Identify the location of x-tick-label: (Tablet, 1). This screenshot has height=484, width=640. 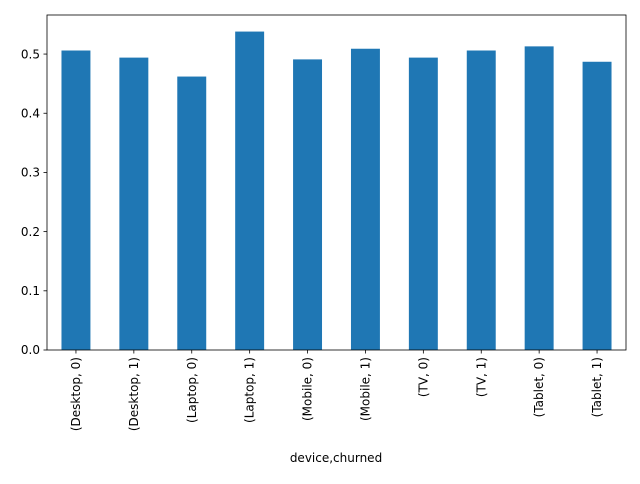
(597, 387).